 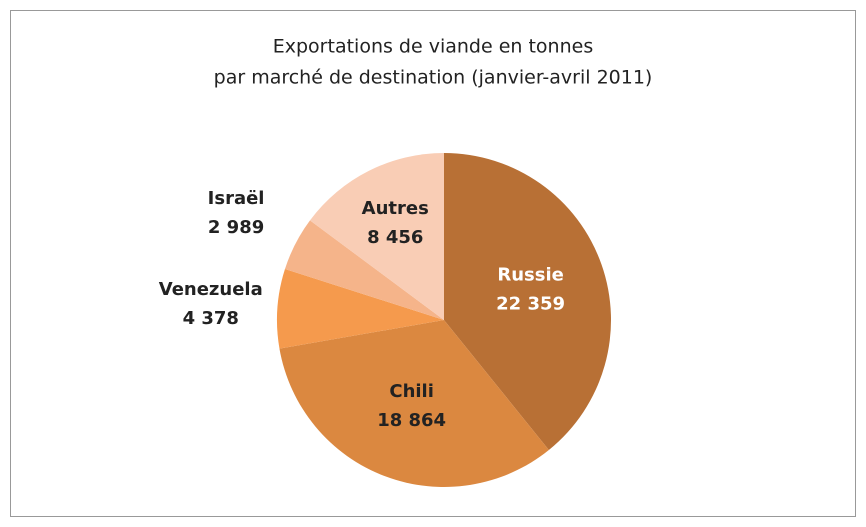 What do you see at coordinates (411, 420) in the screenshot?
I see `slice-value: 18 864` at bounding box center [411, 420].